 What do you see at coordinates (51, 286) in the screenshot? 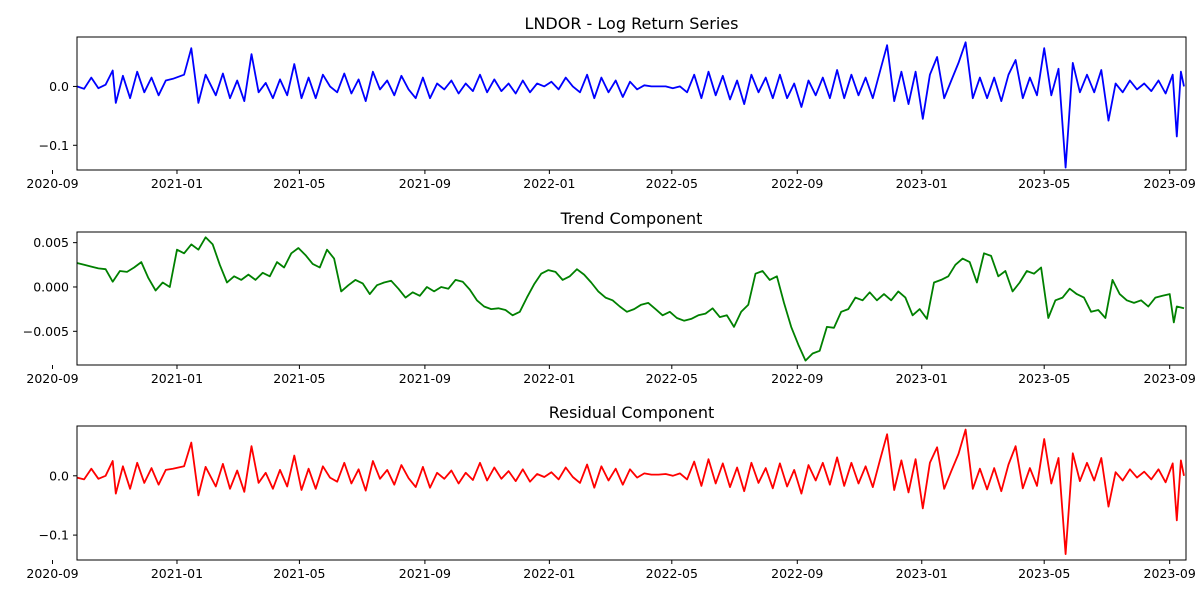
I see `y-tick-label: 0.000` at bounding box center [51, 286].